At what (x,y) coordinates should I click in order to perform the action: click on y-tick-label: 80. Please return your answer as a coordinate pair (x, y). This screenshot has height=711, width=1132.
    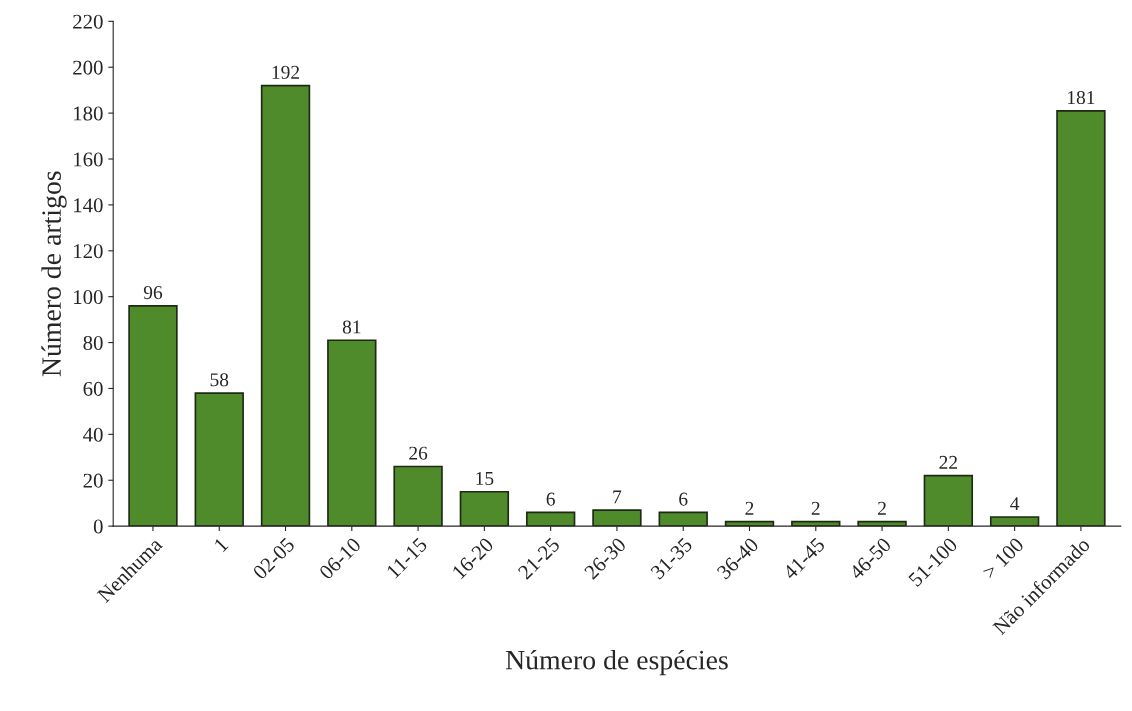
    Looking at the image, I should click on (93, 343).